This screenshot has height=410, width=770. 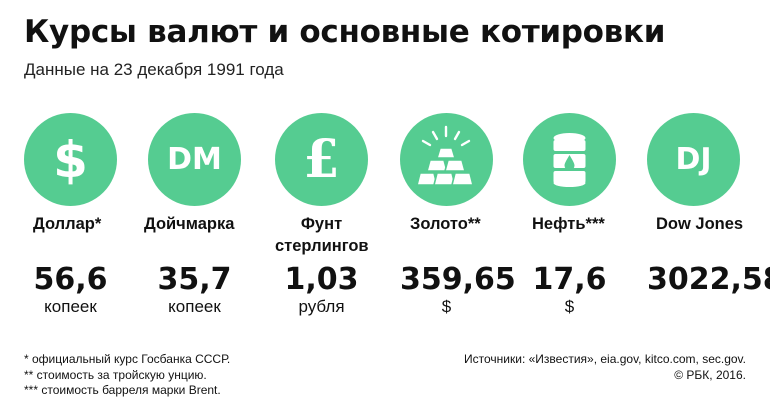 I want to click on quote-value-pound: 1,03, so click(x=321, y=279).